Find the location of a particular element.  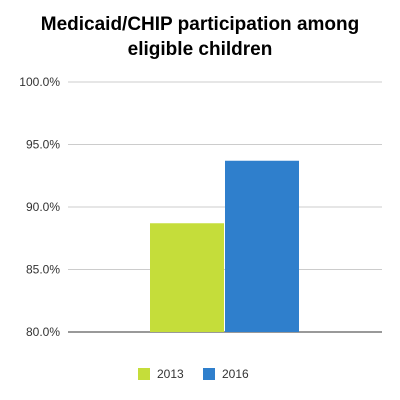

legend-label-2016: 2016 is located at coordinates (235, 374).